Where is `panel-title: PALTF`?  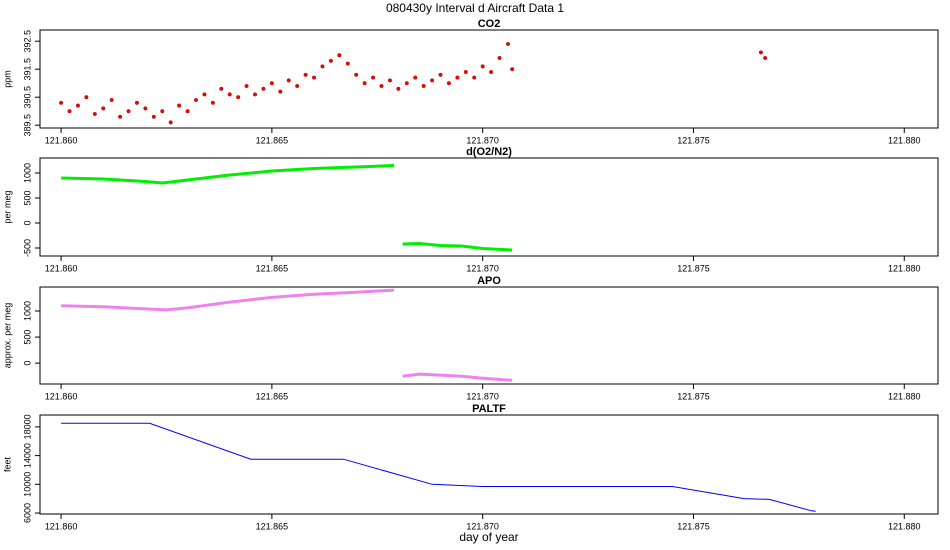
panel-title: PALTF is located at coordinates (489, 409).